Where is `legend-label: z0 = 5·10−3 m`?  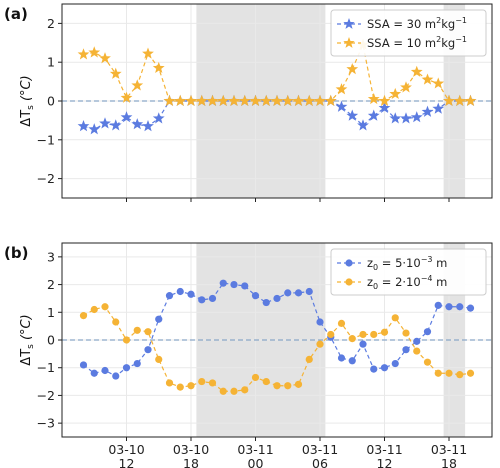
legend-label: z0 = 5·10−3 m is located at coordinates (407, 263).